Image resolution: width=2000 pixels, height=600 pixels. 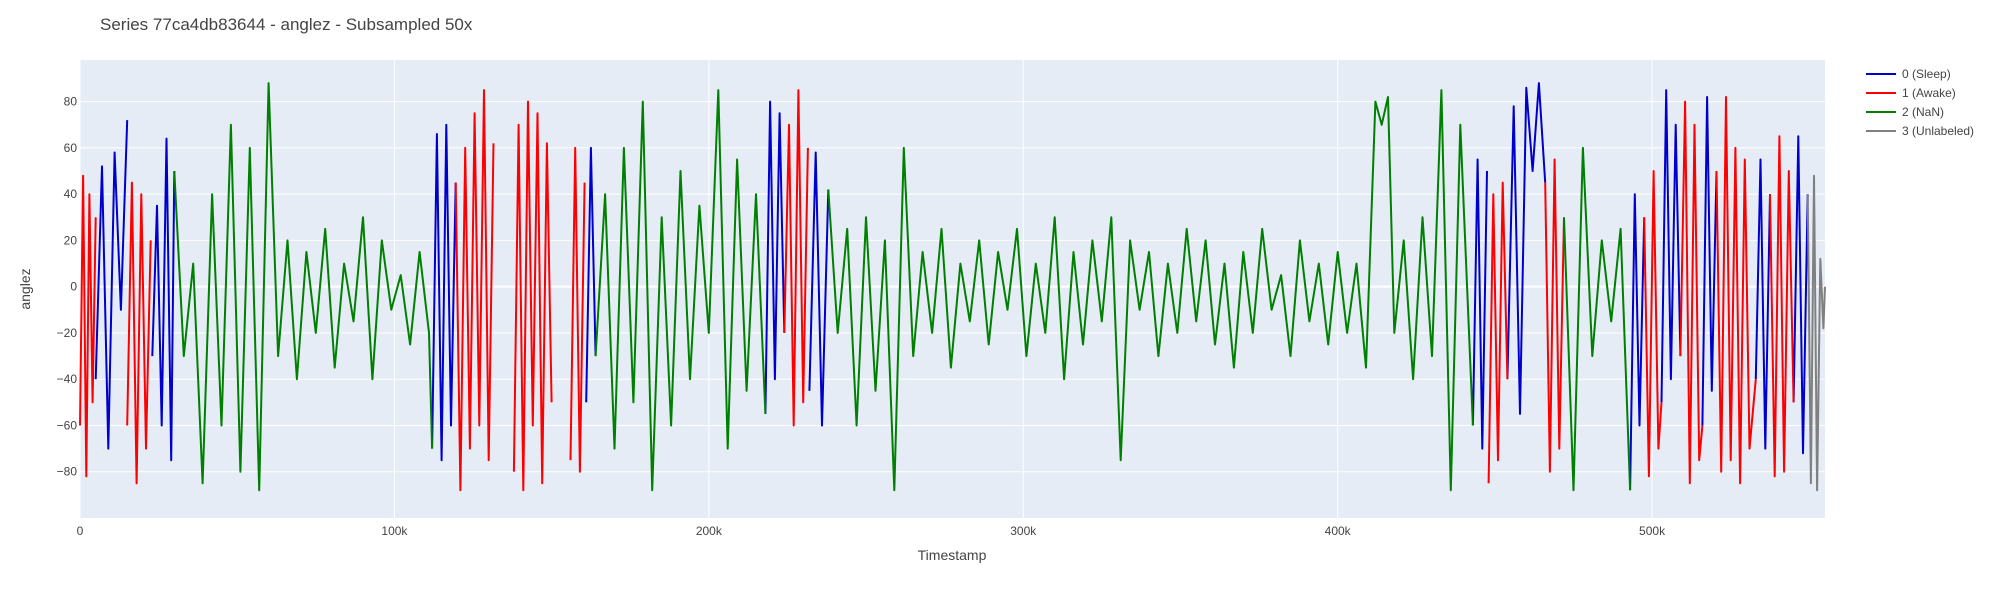 I want to click on y-tick-label: 20, so click(x=71, y=240).